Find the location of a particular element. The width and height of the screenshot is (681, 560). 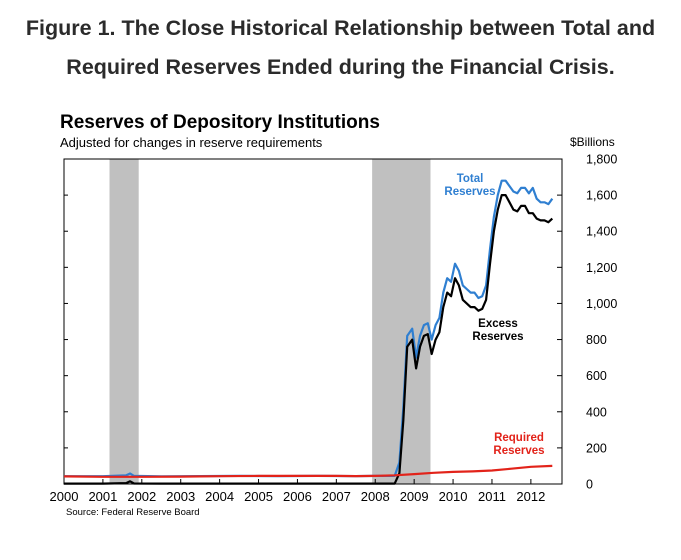

x-tick-label-9: 2009 is located at coordinates (414, 496).